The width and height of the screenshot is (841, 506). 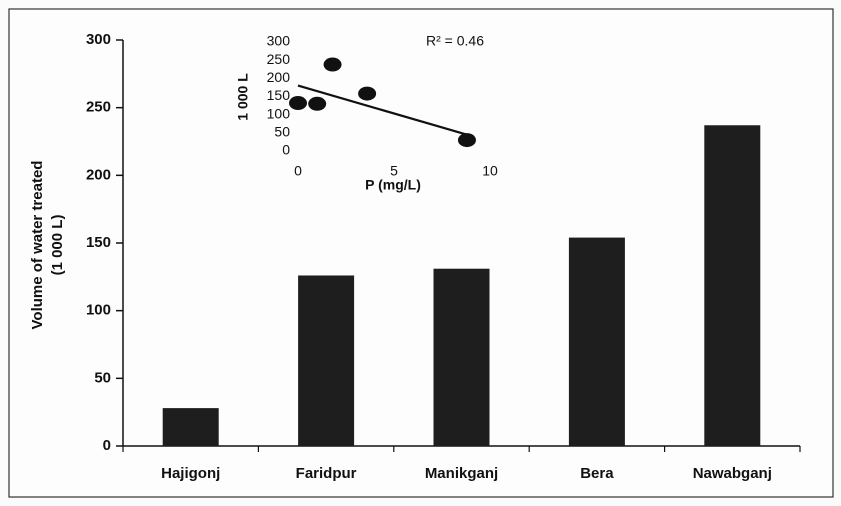 I want to click on inset-y-tick-label: 250, so click(x=279, y=59).